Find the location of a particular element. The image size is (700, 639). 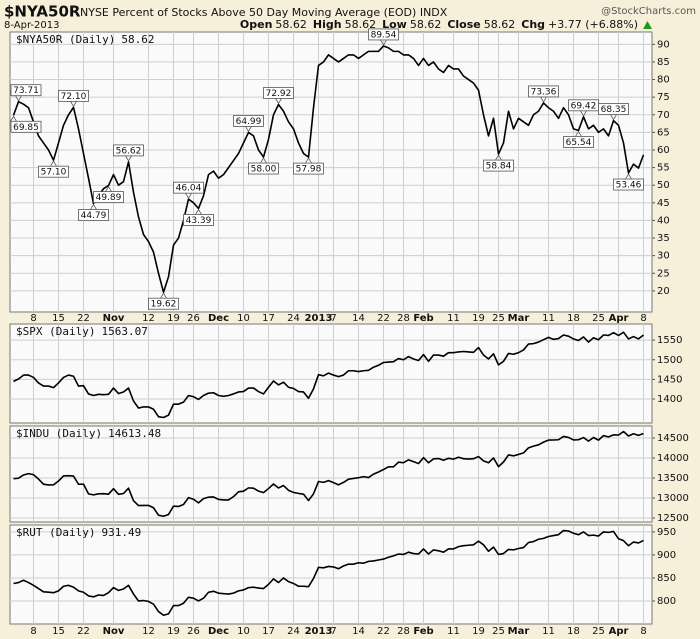

y-tick-label: 950 is located at coordinates (666, 532).